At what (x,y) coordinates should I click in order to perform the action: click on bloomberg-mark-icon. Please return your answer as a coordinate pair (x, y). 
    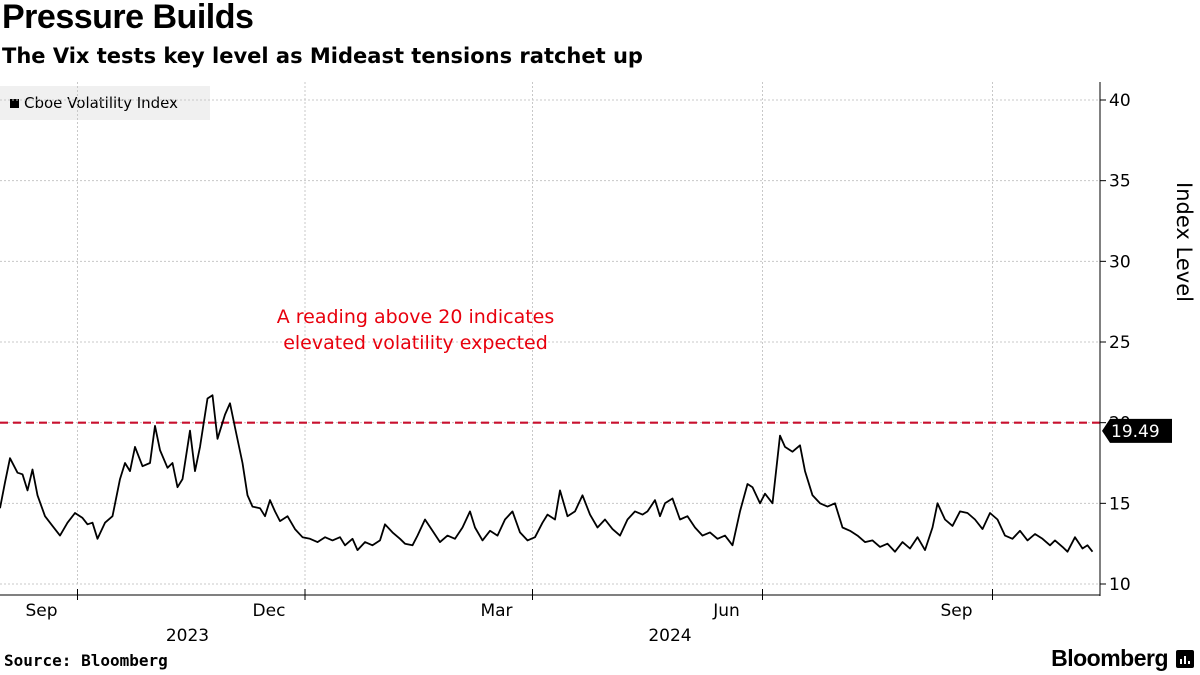
    Looking at the image, I should click on (1185, 659).